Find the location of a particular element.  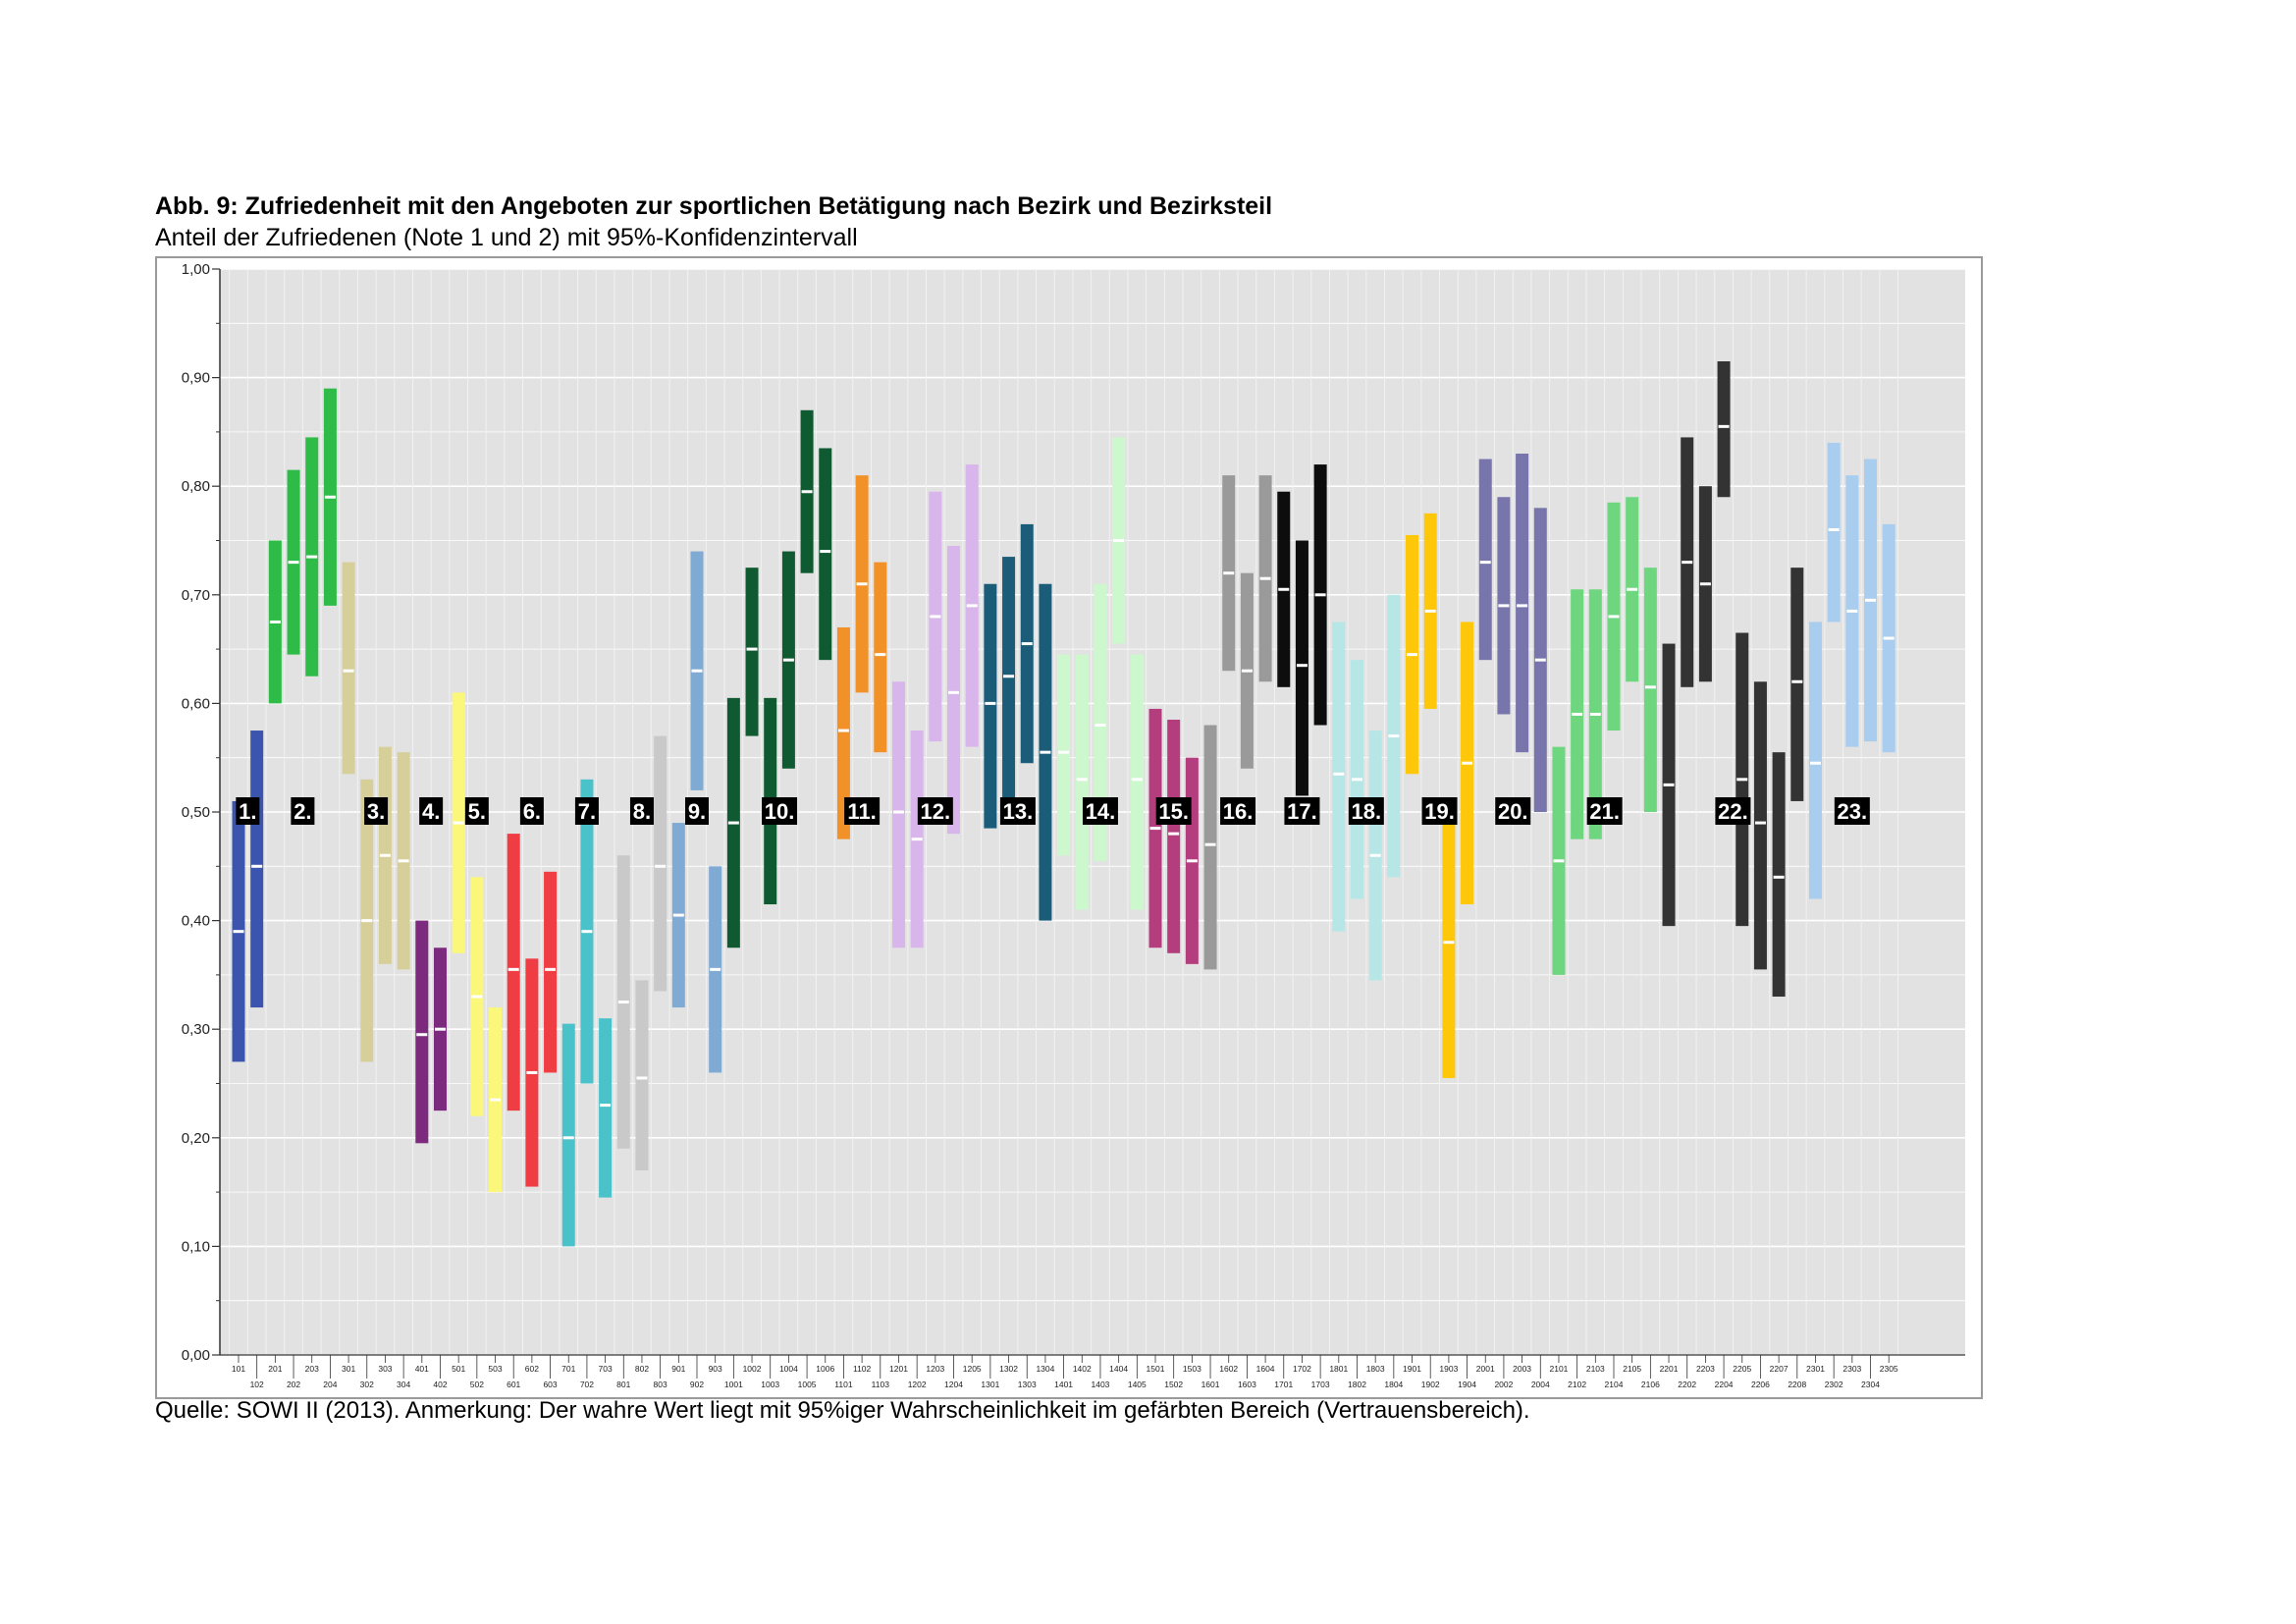

x-tick-label: 1802 is located at coordinates (1357, 1384).